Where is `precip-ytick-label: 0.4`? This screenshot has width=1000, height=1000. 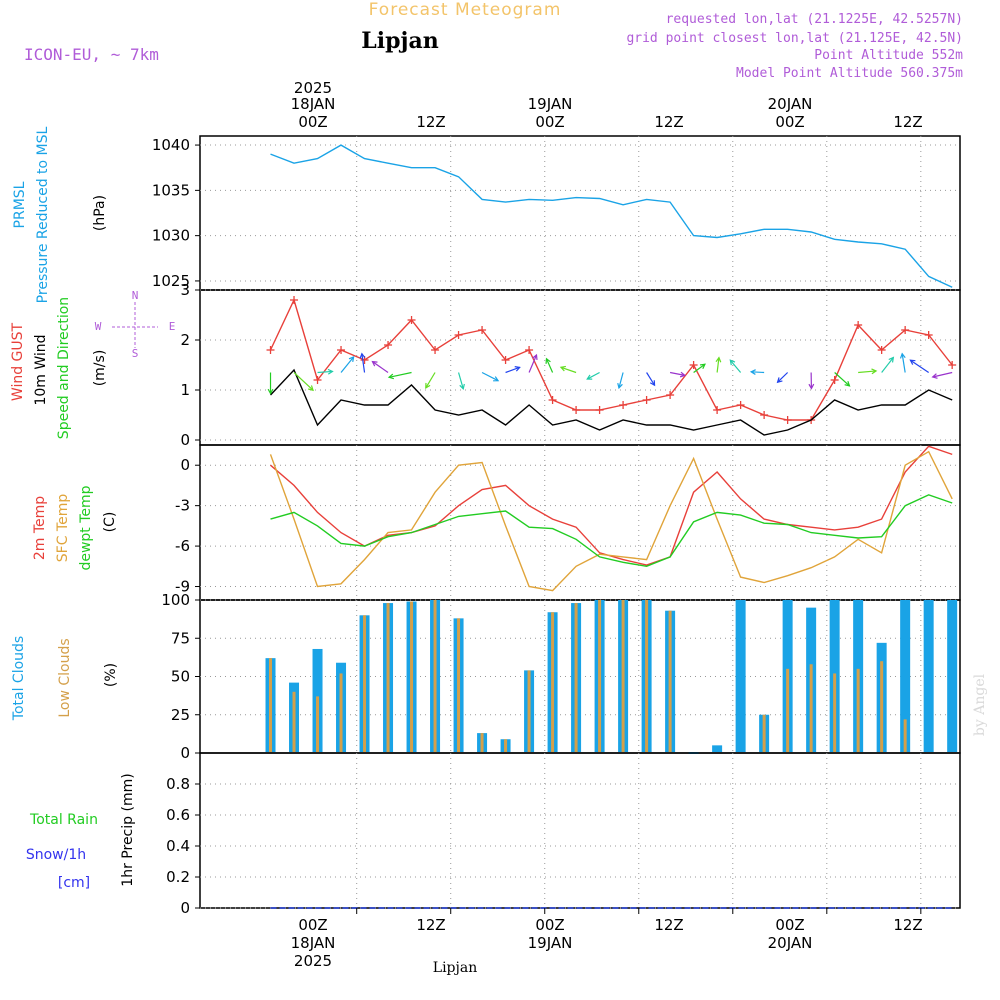
precip-ytick-label: 0.4 is located at coordinates (178, 846).